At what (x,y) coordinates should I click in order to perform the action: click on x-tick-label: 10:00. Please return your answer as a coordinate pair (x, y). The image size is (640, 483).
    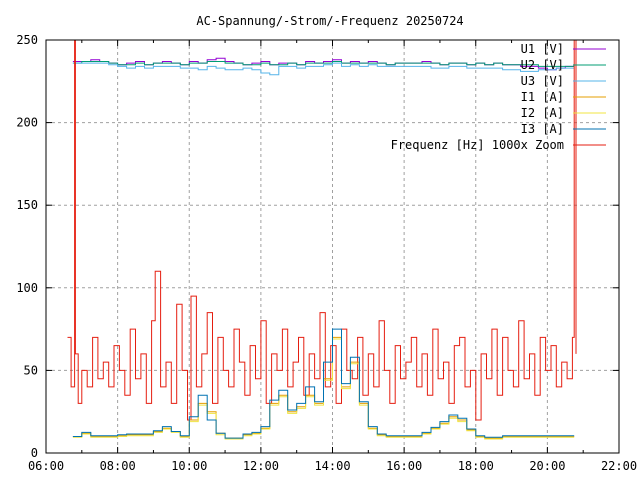
    Looking at the image, I should click on (189, 466).